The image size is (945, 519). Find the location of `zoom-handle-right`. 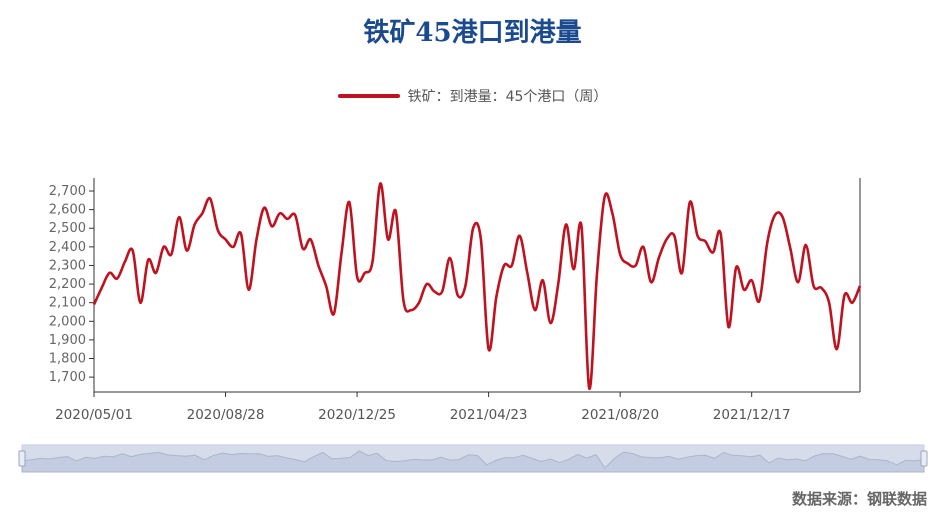

zoom-handle-right is located at coordinates (924, 458).